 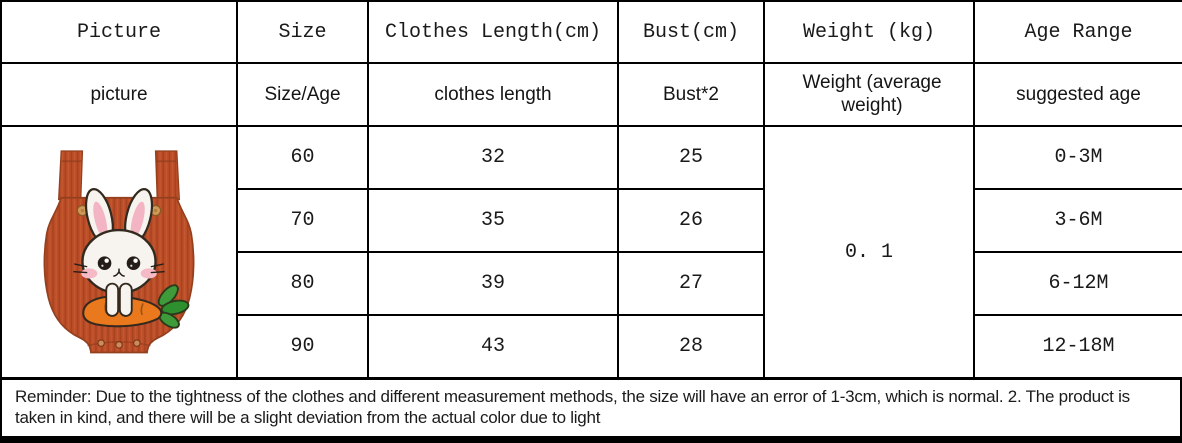 What do you see at coordinates (302, 32) in the screenshot?
I see `col-header-size: Size` at bounding box center [302, 32].